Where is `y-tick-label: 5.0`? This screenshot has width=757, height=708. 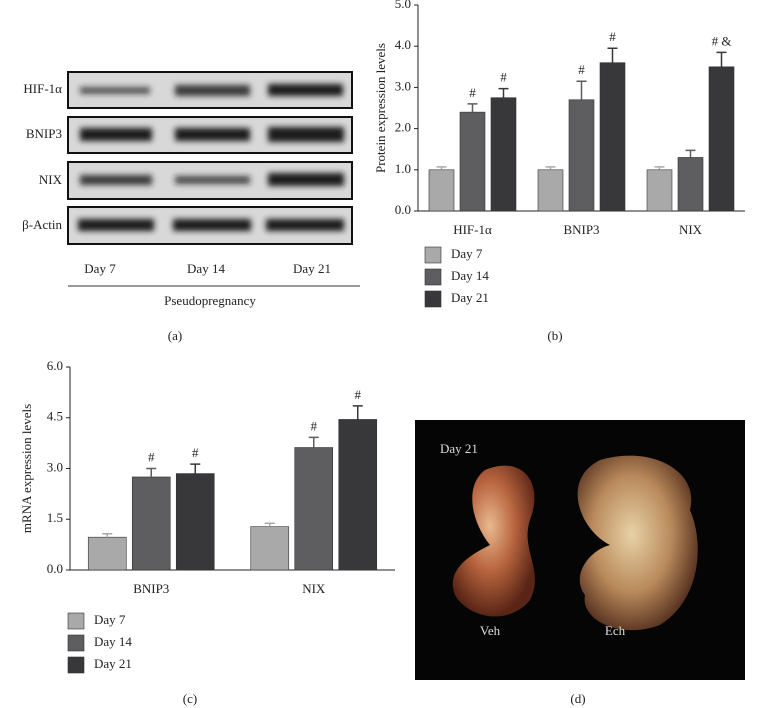 y-tick-label: 5.0 is located at coordinates (403, 5).